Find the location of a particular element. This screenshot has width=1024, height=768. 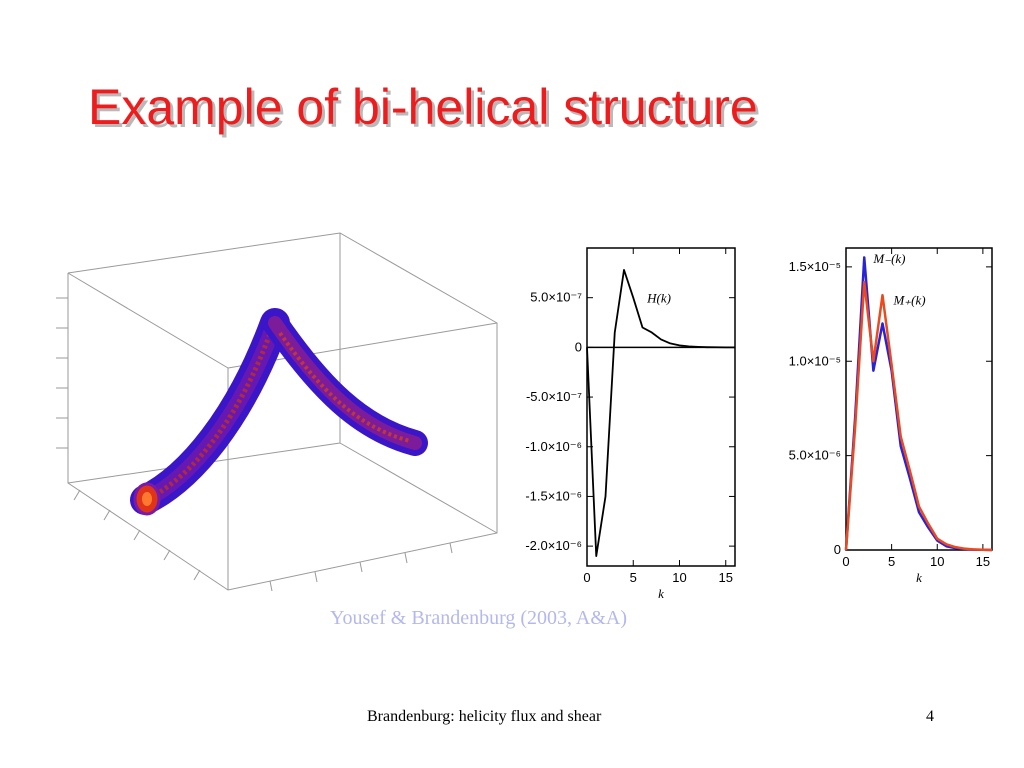

slide-title: Example of bi-helical structure is located at coordinates (423, 107).